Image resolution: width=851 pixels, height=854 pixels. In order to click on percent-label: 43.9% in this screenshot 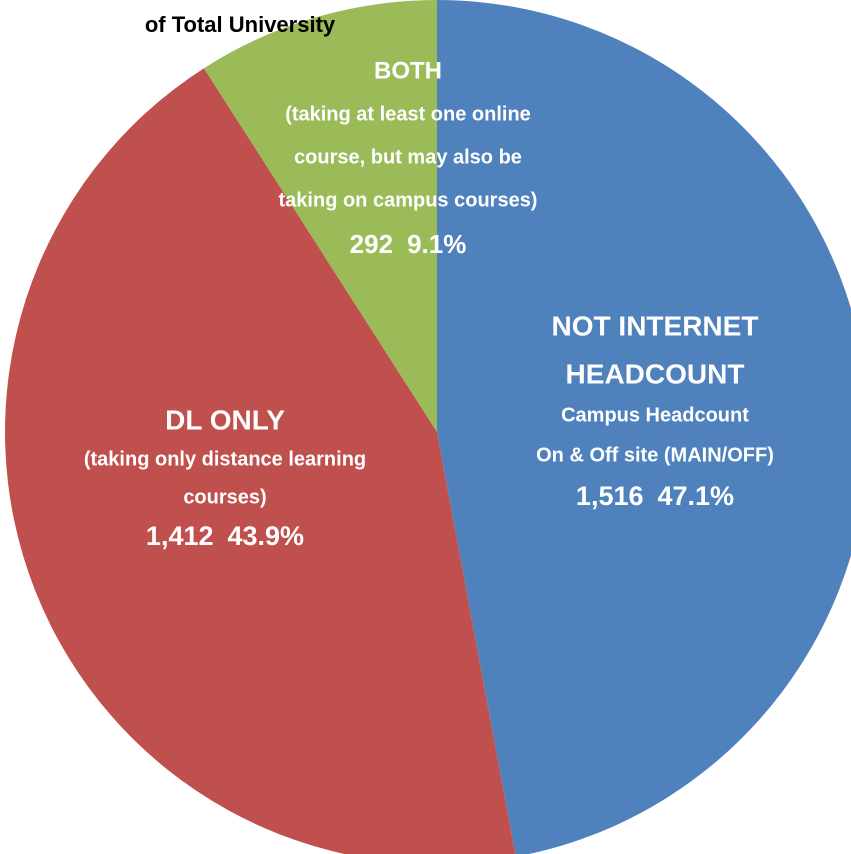, I will do `click(266, 536)`.